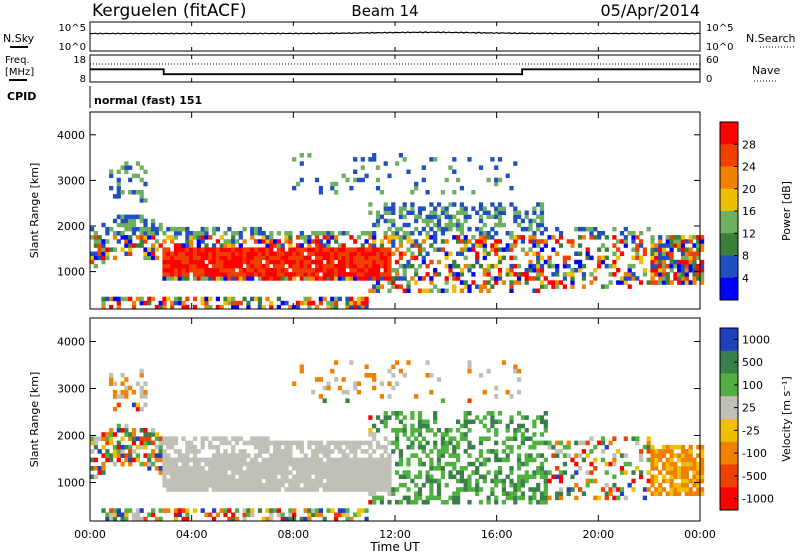  Describe the element at coordinates (395, 36) in the screenshot. I see `noise-panel-frame` at that location.